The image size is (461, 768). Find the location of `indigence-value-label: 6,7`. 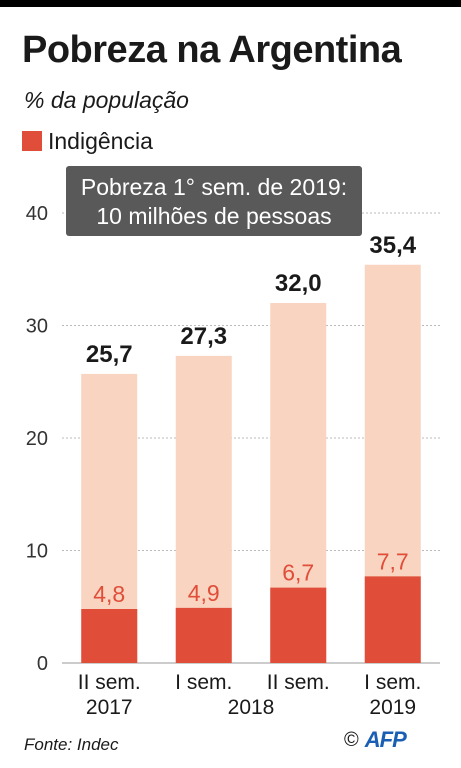

indigence-value-label: 6,7 is located at coordinates (298, 573).